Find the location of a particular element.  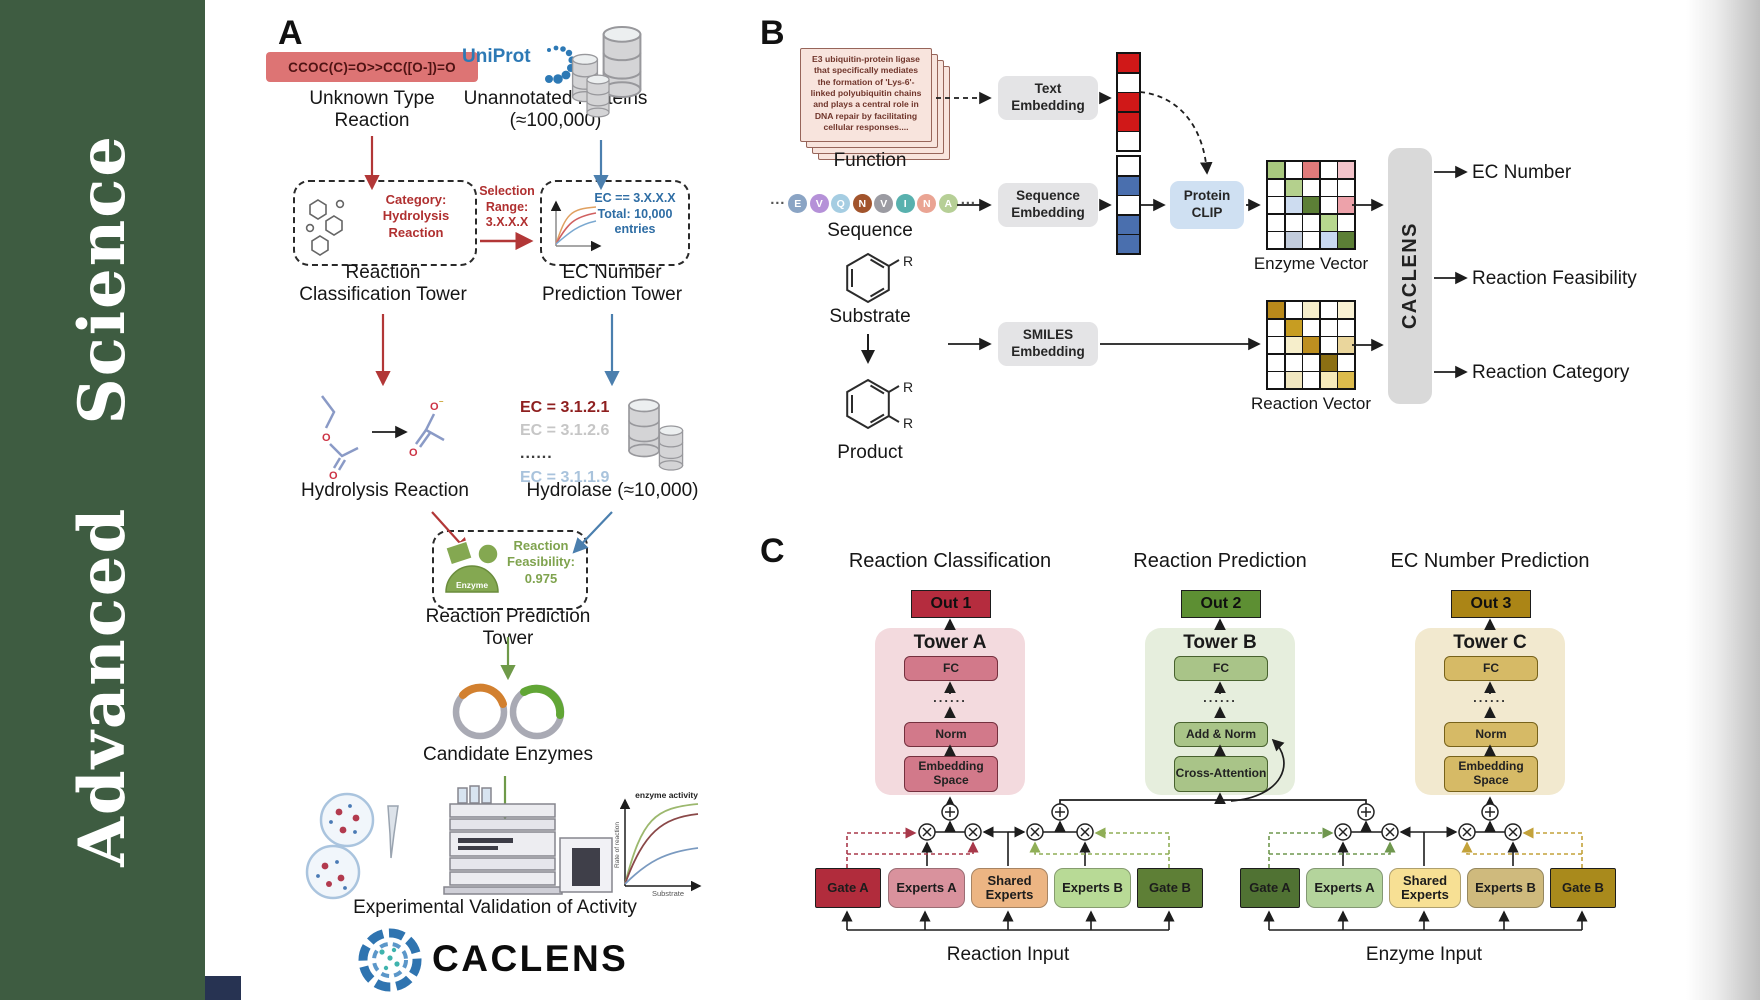

ec-range-text: EC == 3.X.X.X Total: 10,000 entries is located at coordinates (635, 214).